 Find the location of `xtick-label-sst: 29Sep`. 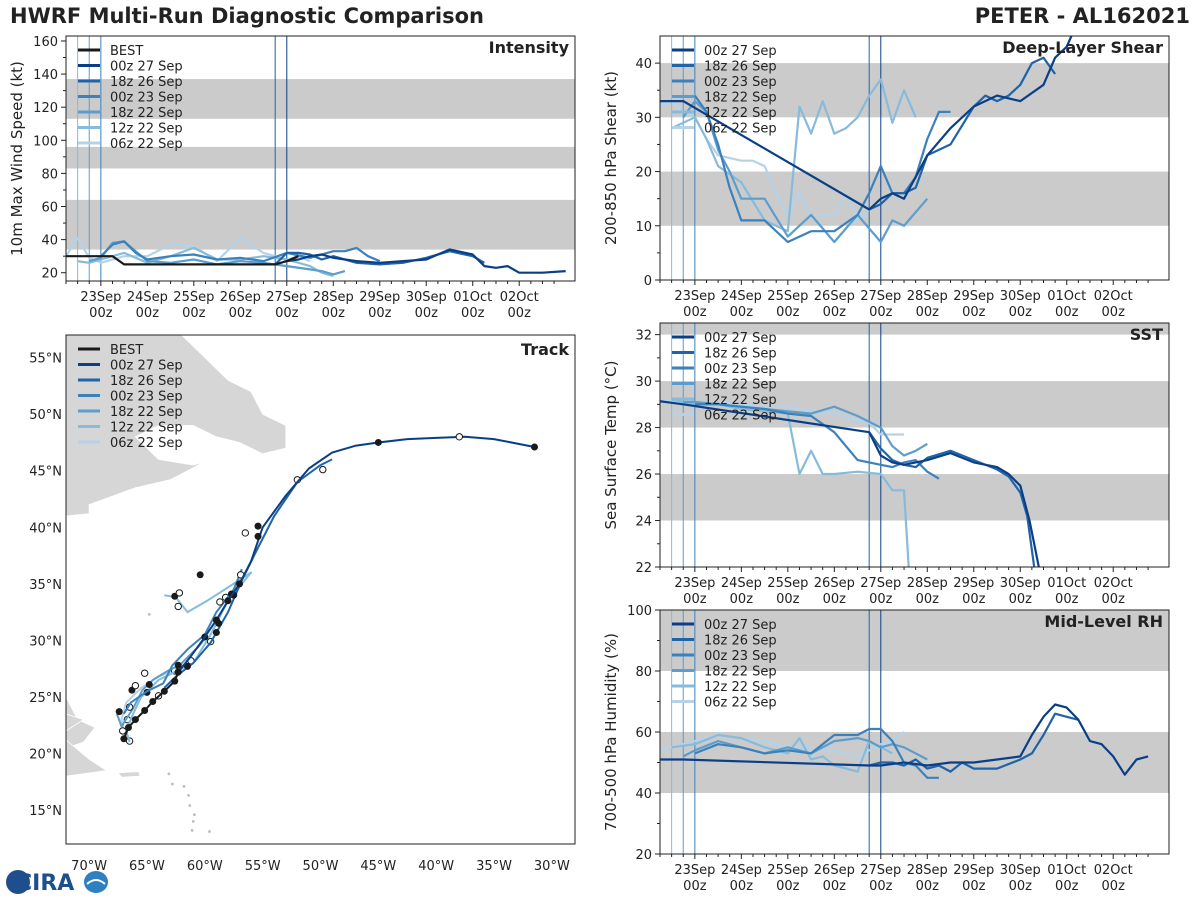

xtick-label-sst: 29Sep is located at coordinates (973, 583).